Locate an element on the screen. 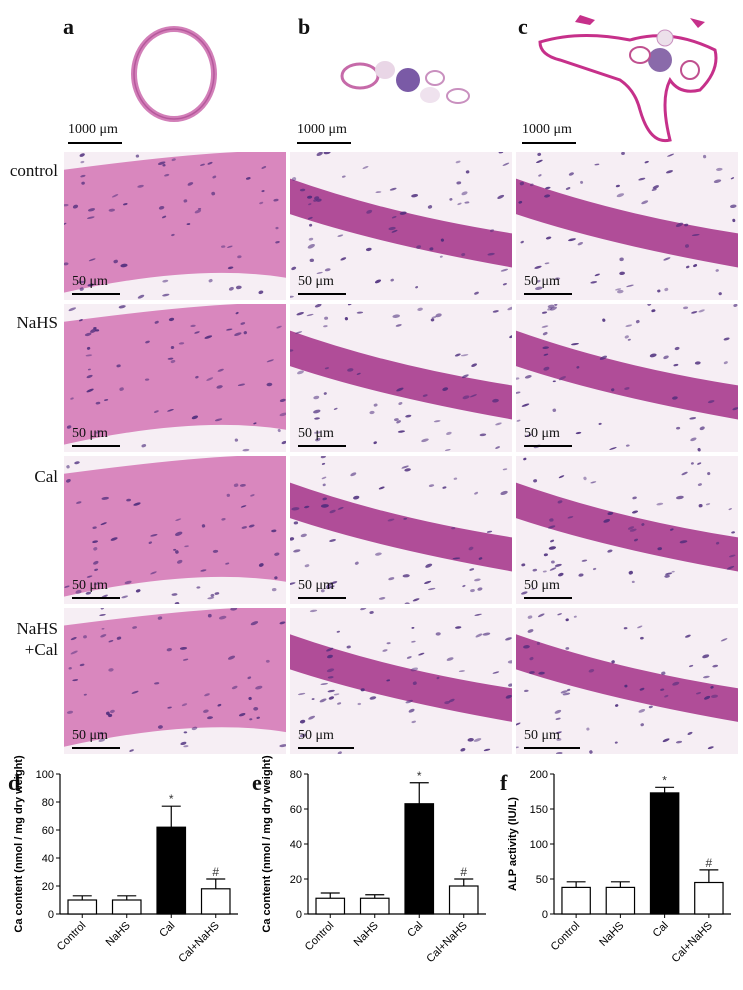 The height and width of the screenshot is (990, 743). micrograph-c-nahs: 50 μm is located at coordinates (627, 378).